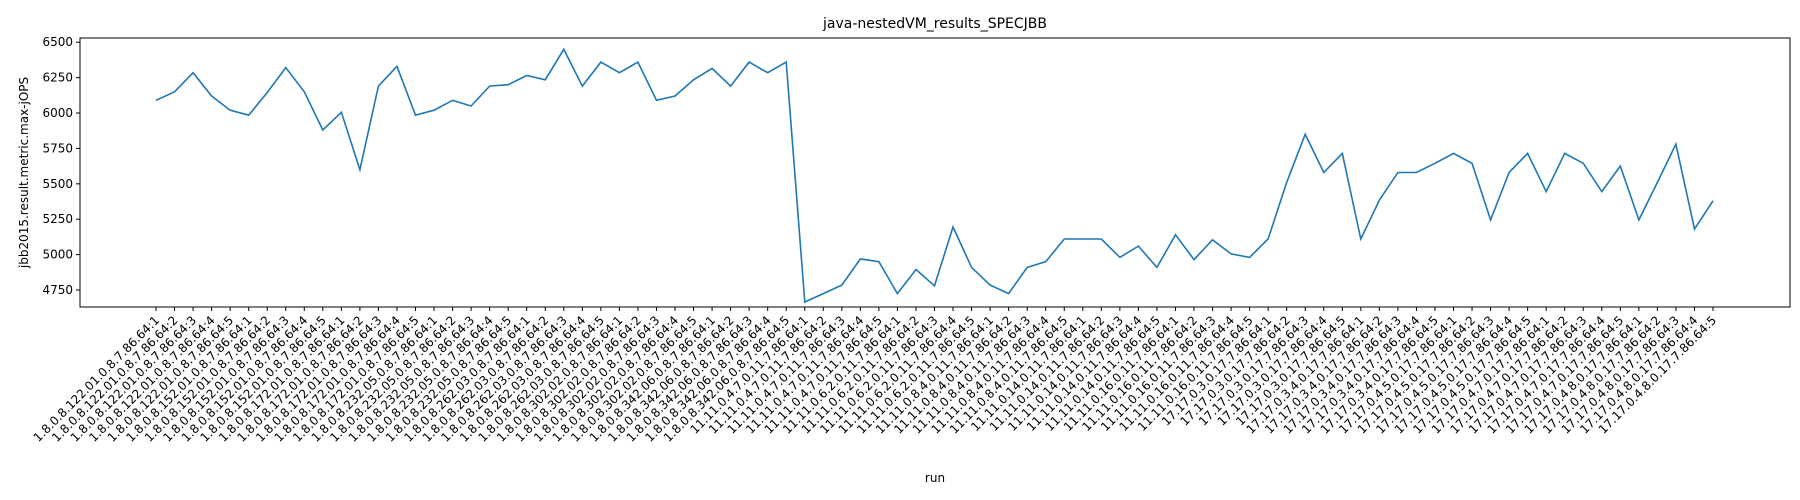 Image resolution: width=1800 pixels, height=500 pixels. What do you see at coordinates (61, 166) in the screenshot?
I see `y-axis-ticks: 4750 5000 5250 5500 5750 6000 6250 6500` at bounding box center [61, 166].